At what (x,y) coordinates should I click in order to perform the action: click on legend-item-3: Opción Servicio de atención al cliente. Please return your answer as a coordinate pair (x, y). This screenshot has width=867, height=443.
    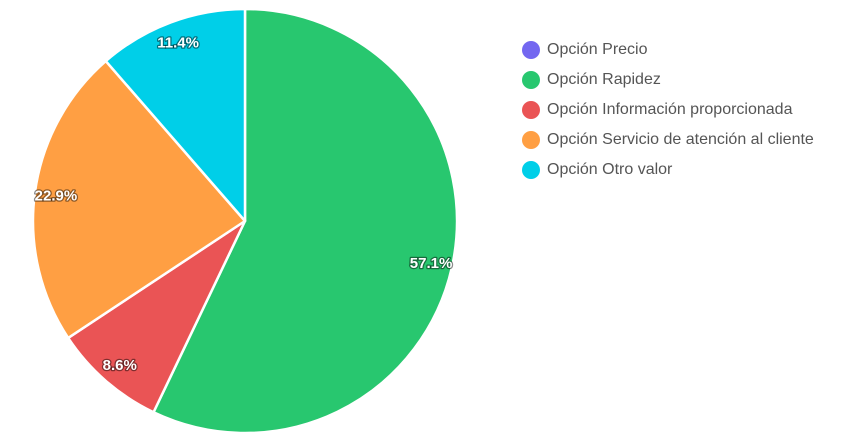
    Looking at the image, I should click on (668, 140).